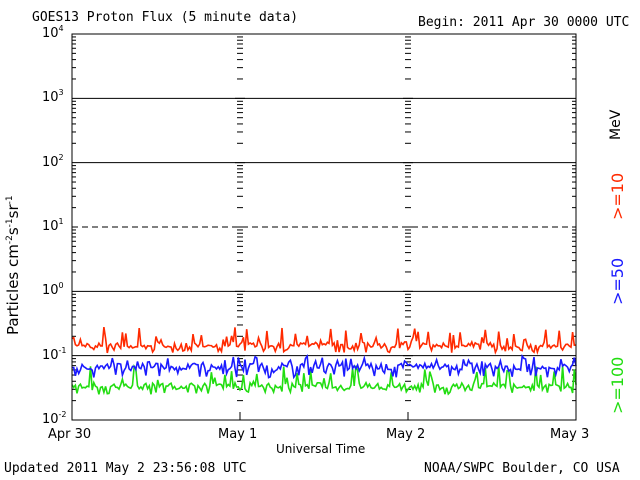 The height and width of the screenshot is (480, 640). I want to click on x-tick-label: Apr 30, so click(70, 434).